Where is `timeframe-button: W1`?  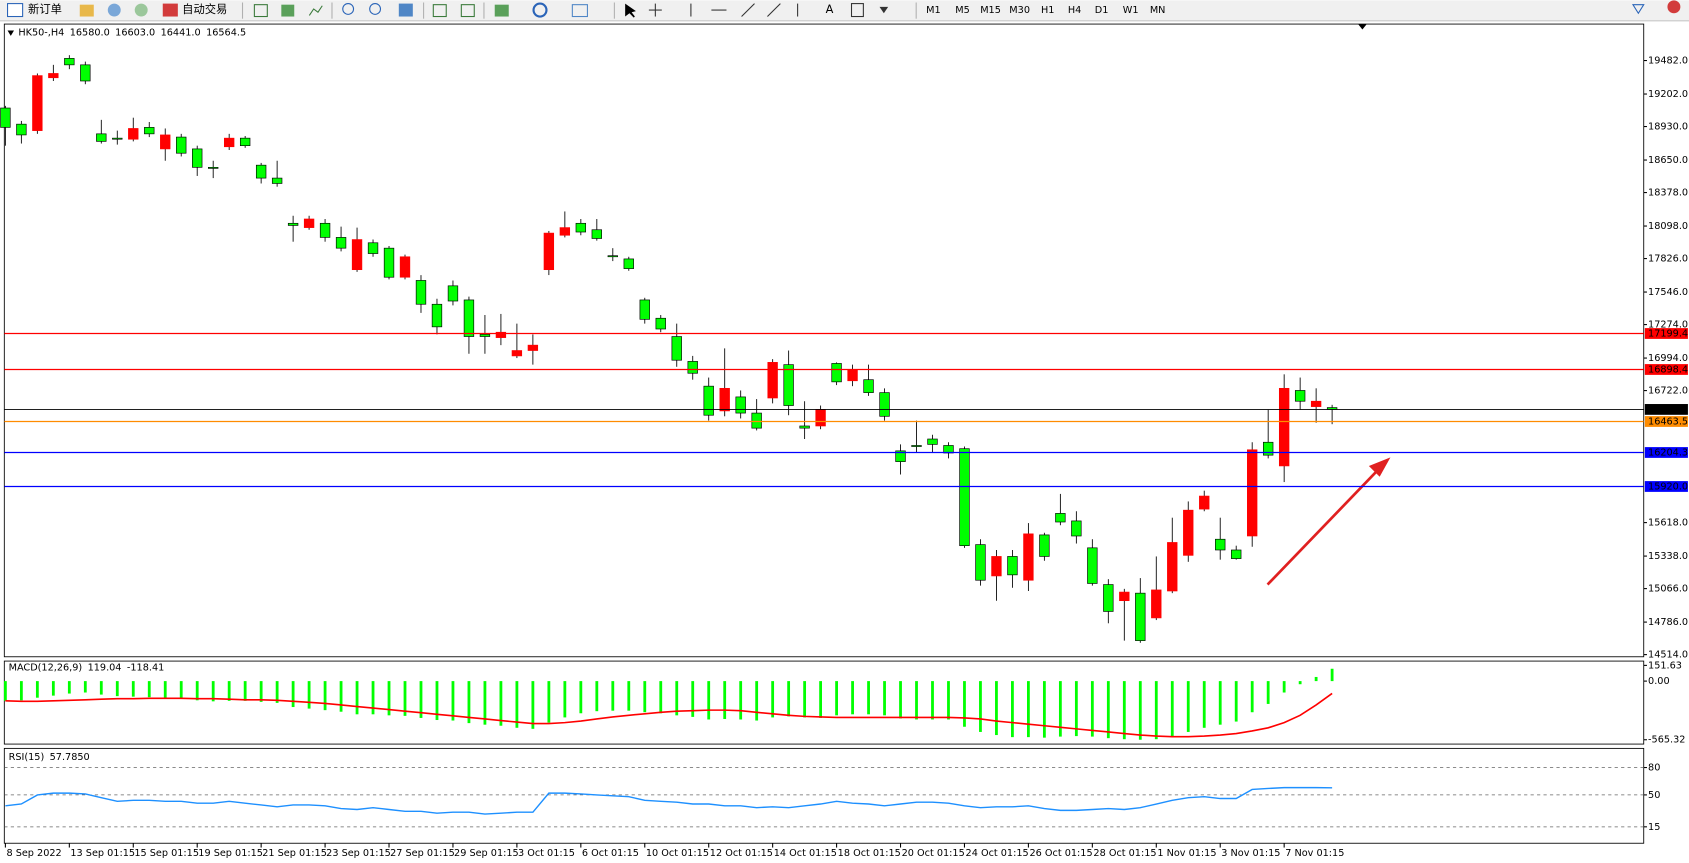 timeframe-button: W1 is located at coordinates (1131, 10).